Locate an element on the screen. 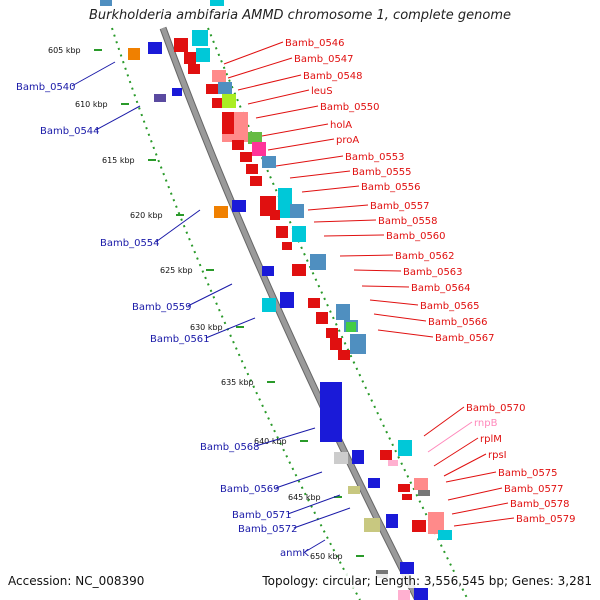 This screenshot has height=600, width=600. gene-label-right: Bamb_0547 is located at coordinates (324, 59).